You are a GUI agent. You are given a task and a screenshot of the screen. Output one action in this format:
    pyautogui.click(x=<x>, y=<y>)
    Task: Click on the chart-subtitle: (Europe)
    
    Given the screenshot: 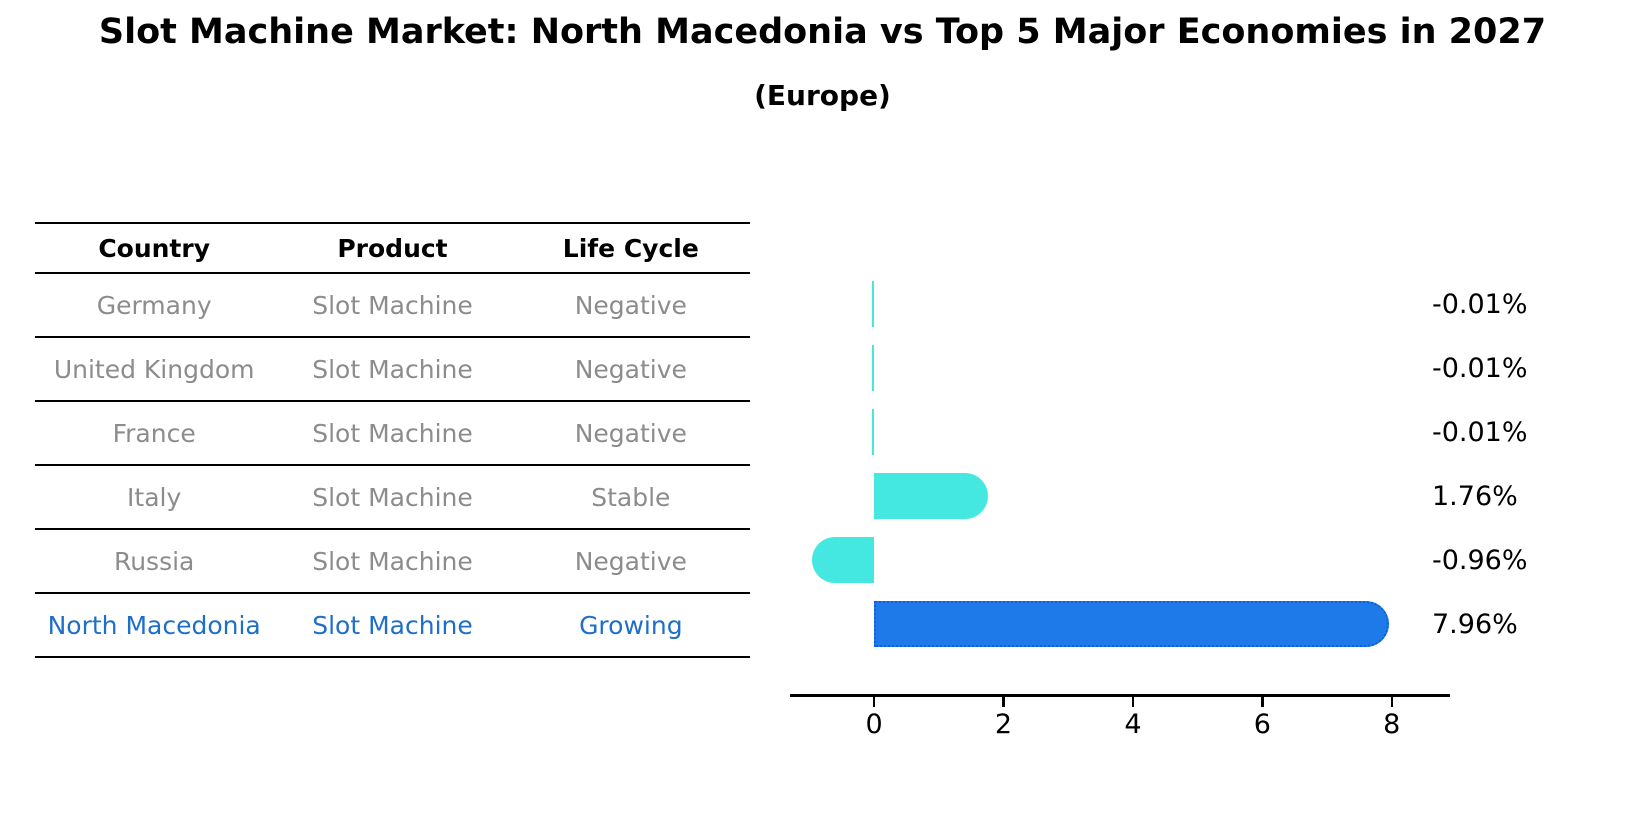 What is the action you would take?
    pyautogui.click(x=822, y=95)
    